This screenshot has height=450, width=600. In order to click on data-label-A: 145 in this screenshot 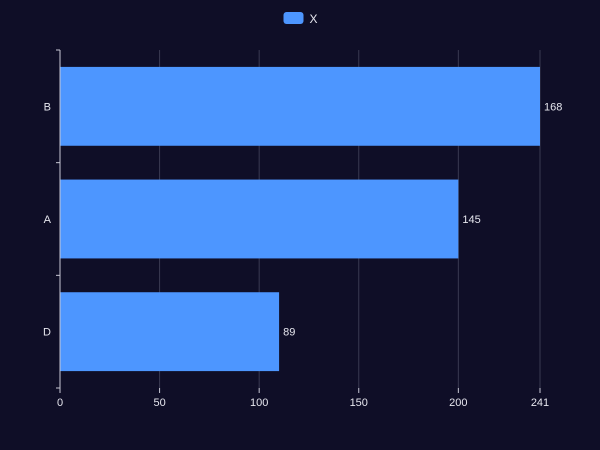, I will do `click(471, 220)`.